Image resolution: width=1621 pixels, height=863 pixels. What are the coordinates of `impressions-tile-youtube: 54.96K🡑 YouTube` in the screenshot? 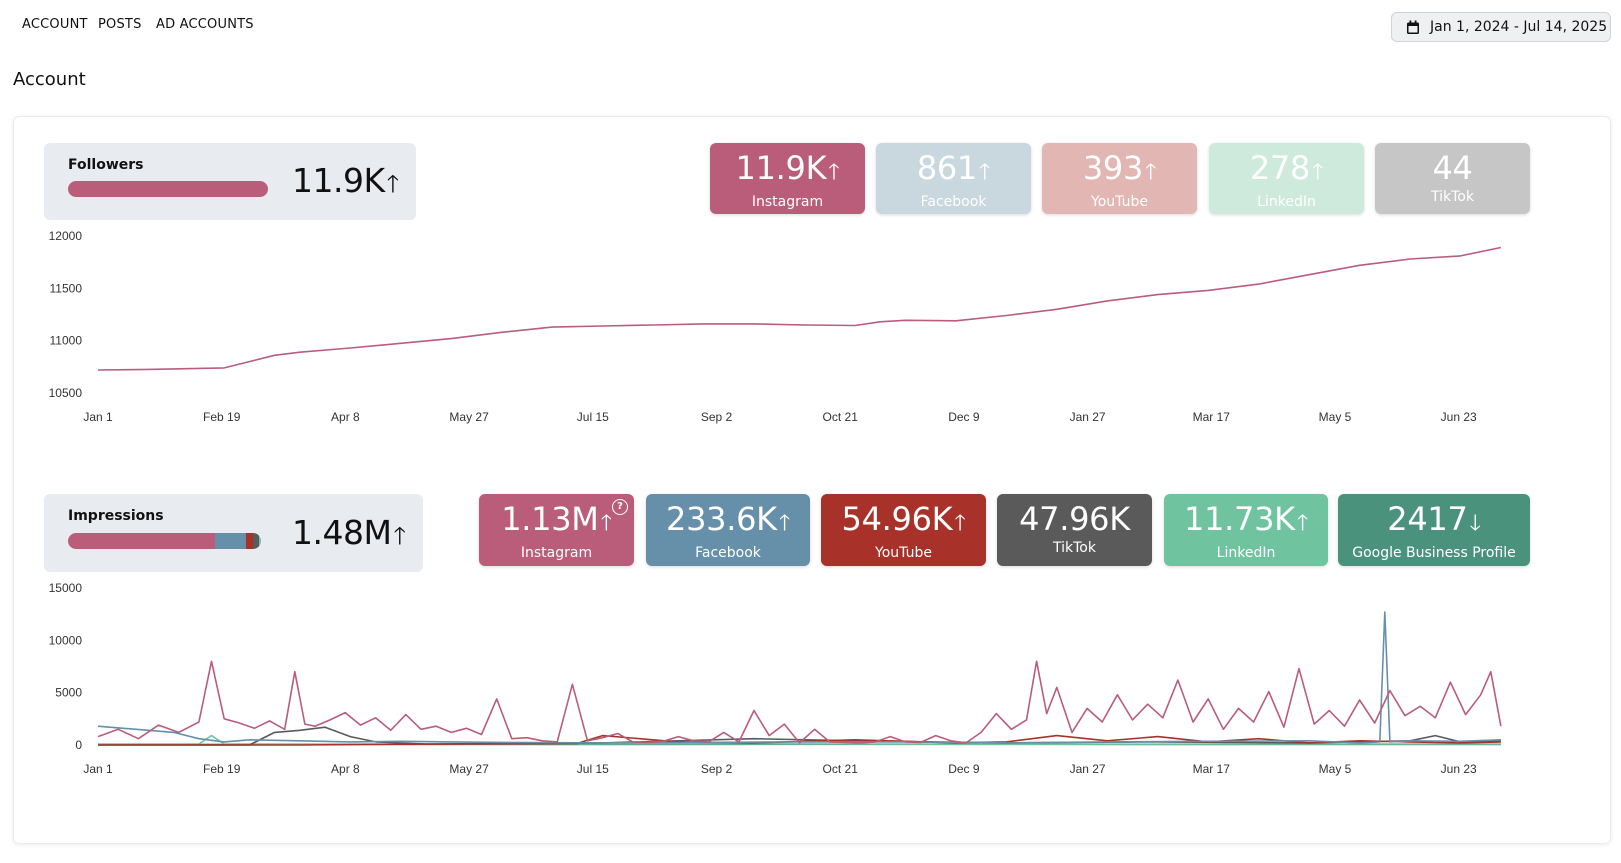 It's located at (903, 530).